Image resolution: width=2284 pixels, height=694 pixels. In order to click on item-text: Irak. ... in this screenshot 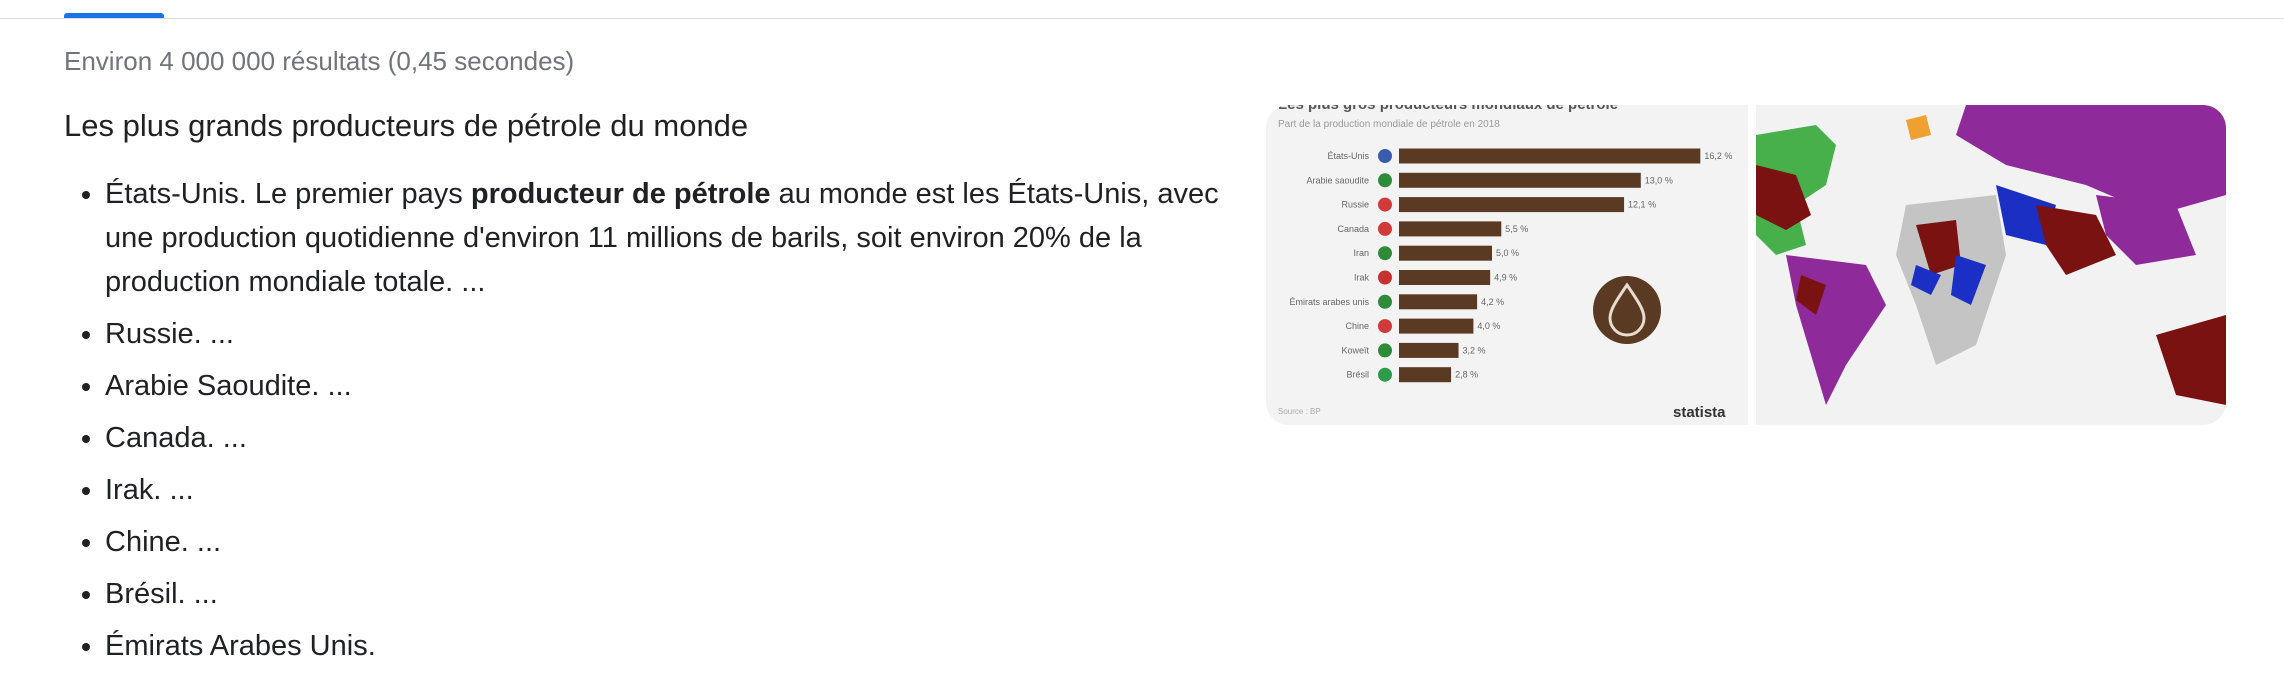, I will do `click(149, 490)`.